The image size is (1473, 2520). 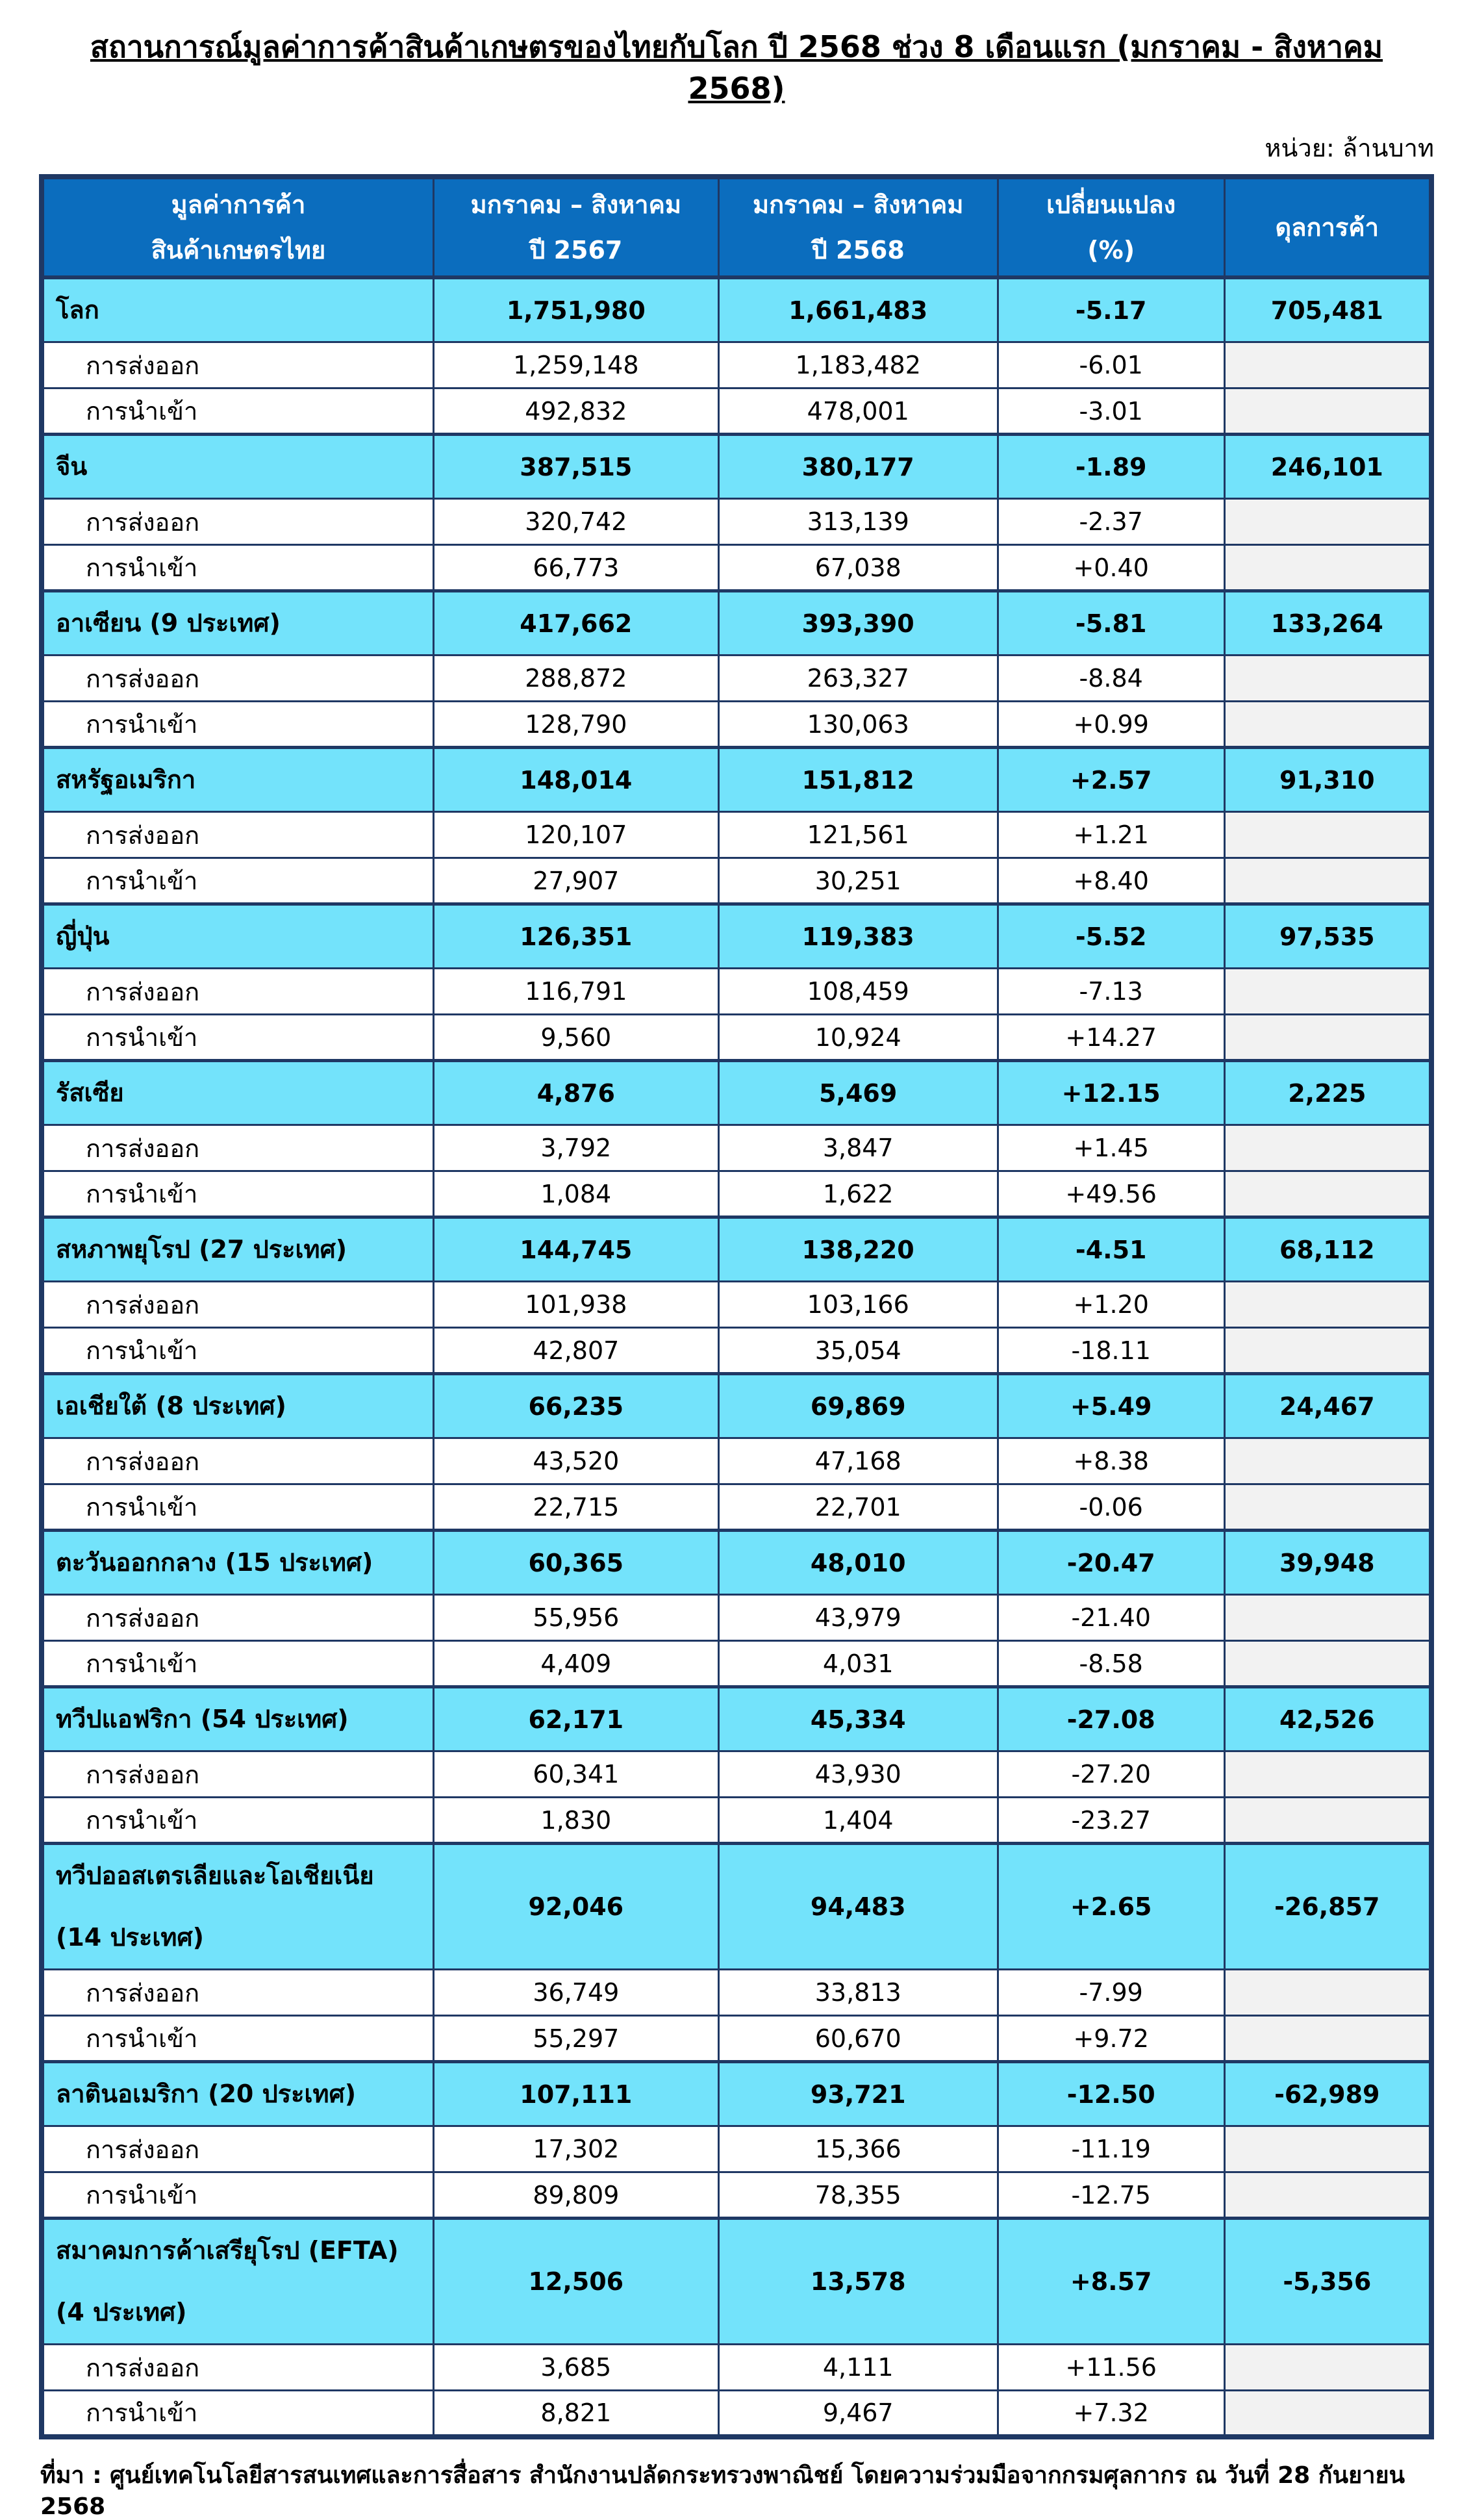 I want to click on imports-value-2567: 42,807, so click(x=576, y=1351).